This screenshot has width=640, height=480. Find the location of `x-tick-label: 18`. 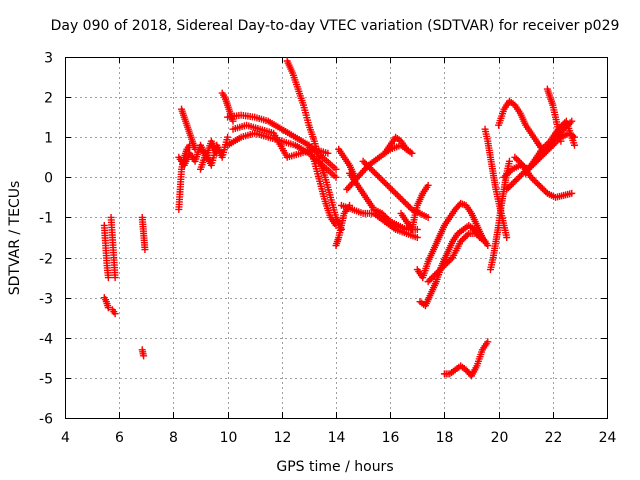

x-tick-label: 18 is located at coordinates (445, 438).